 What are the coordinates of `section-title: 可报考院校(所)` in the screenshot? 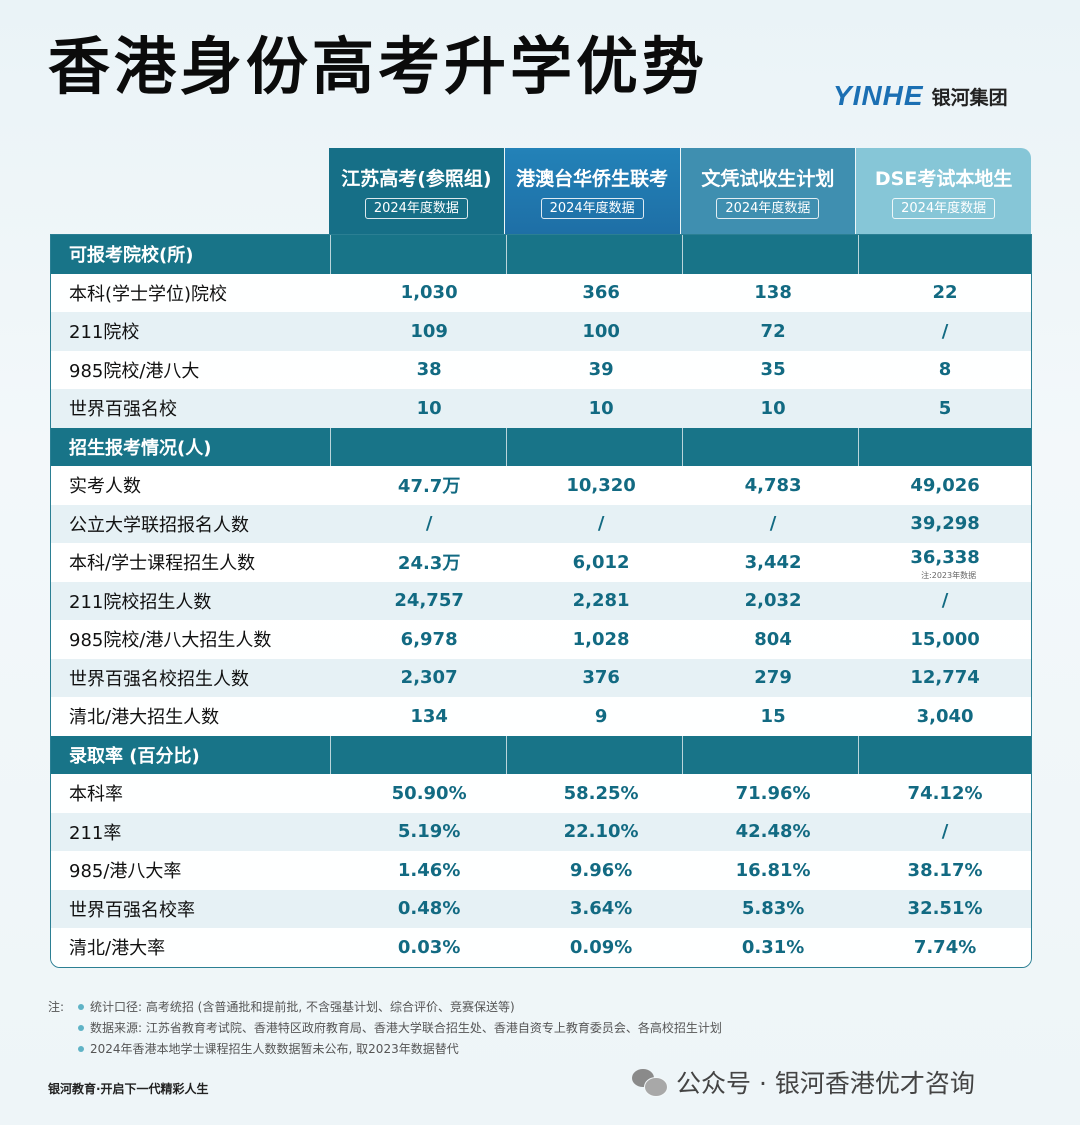 It's located at (131, 256).